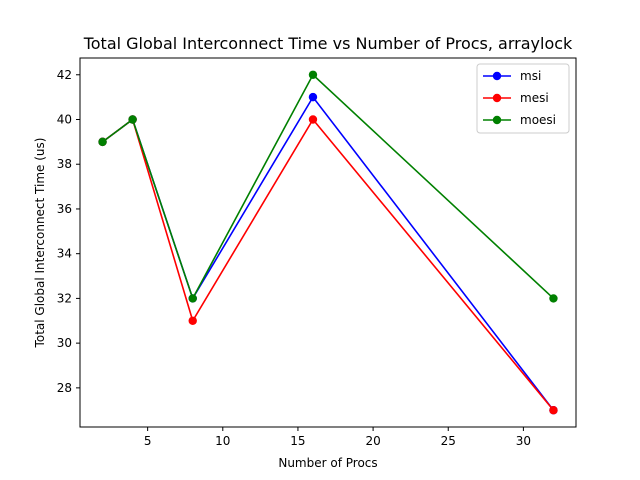 Image resolution: width=640 pixels, height=480 pixels. What do you see at coordinates (327, 463) in the screenshot?
I see `x-axis-label: Number of Procs` at bounding box center [327, 463].